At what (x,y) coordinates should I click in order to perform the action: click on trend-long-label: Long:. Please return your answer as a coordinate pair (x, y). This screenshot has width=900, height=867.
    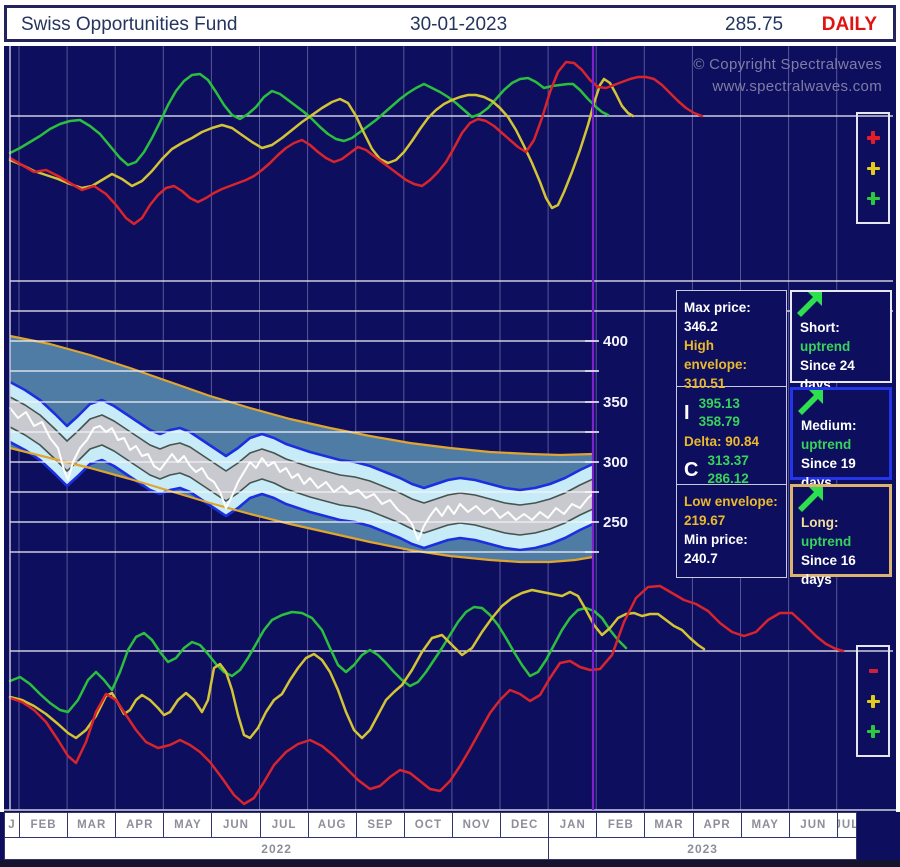
    Looking at the image, I should click on (820, 522).